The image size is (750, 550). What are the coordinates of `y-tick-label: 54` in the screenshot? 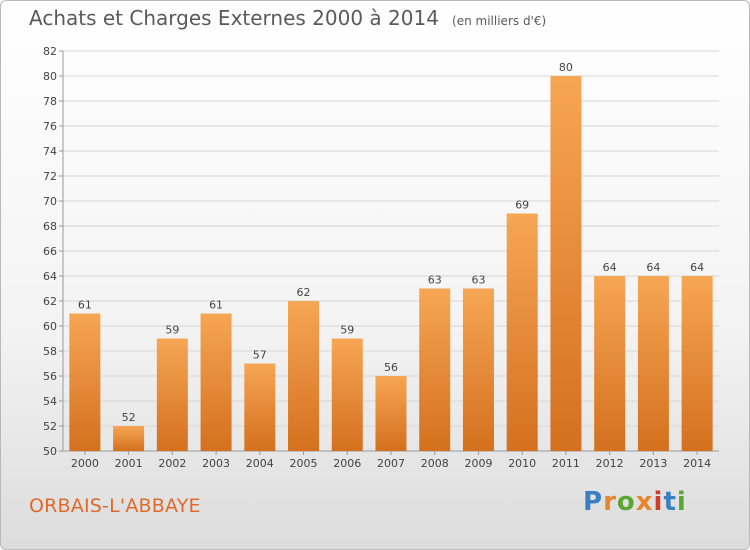 It's located at (50, 401).